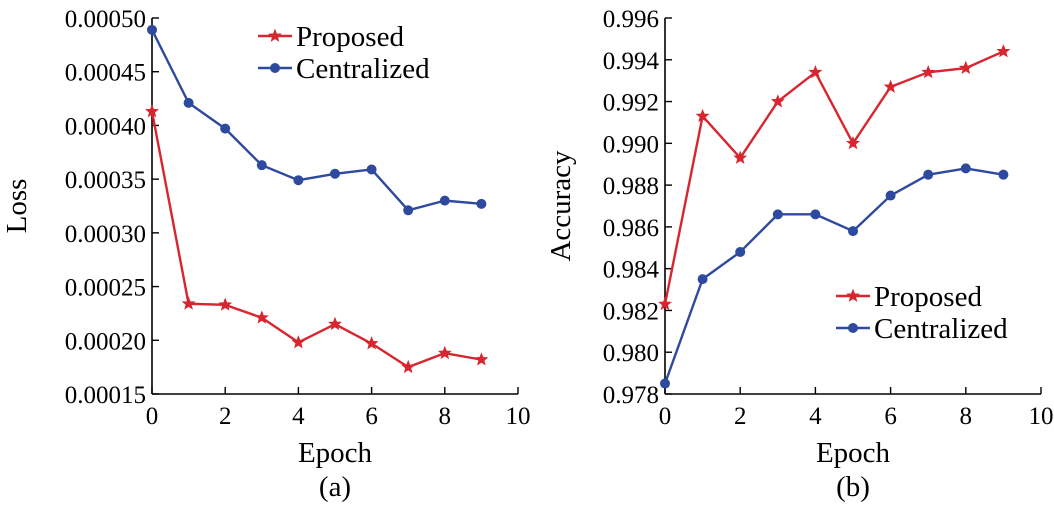  What do you see at coordinates (105, 234) in the screenshot?
I see `y-tick-label: 0.00030` at bounding box center [105, 234].